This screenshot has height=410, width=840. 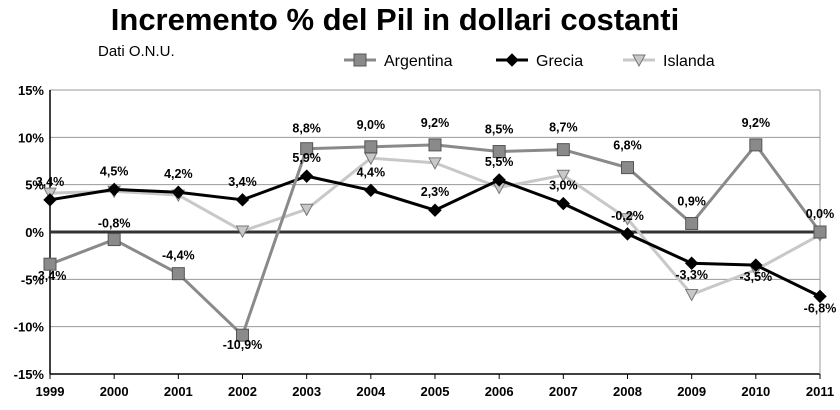 I want to click on y-tick-label: 5%, so click(x=34, y=185).